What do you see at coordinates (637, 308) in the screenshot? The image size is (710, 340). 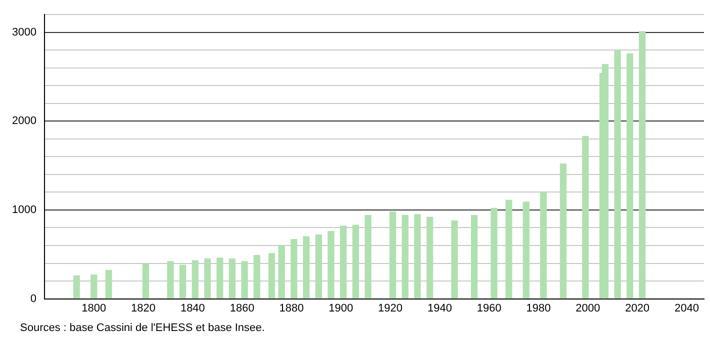 I see `x-tick-label: 2020` at bounding box center [637, 308].